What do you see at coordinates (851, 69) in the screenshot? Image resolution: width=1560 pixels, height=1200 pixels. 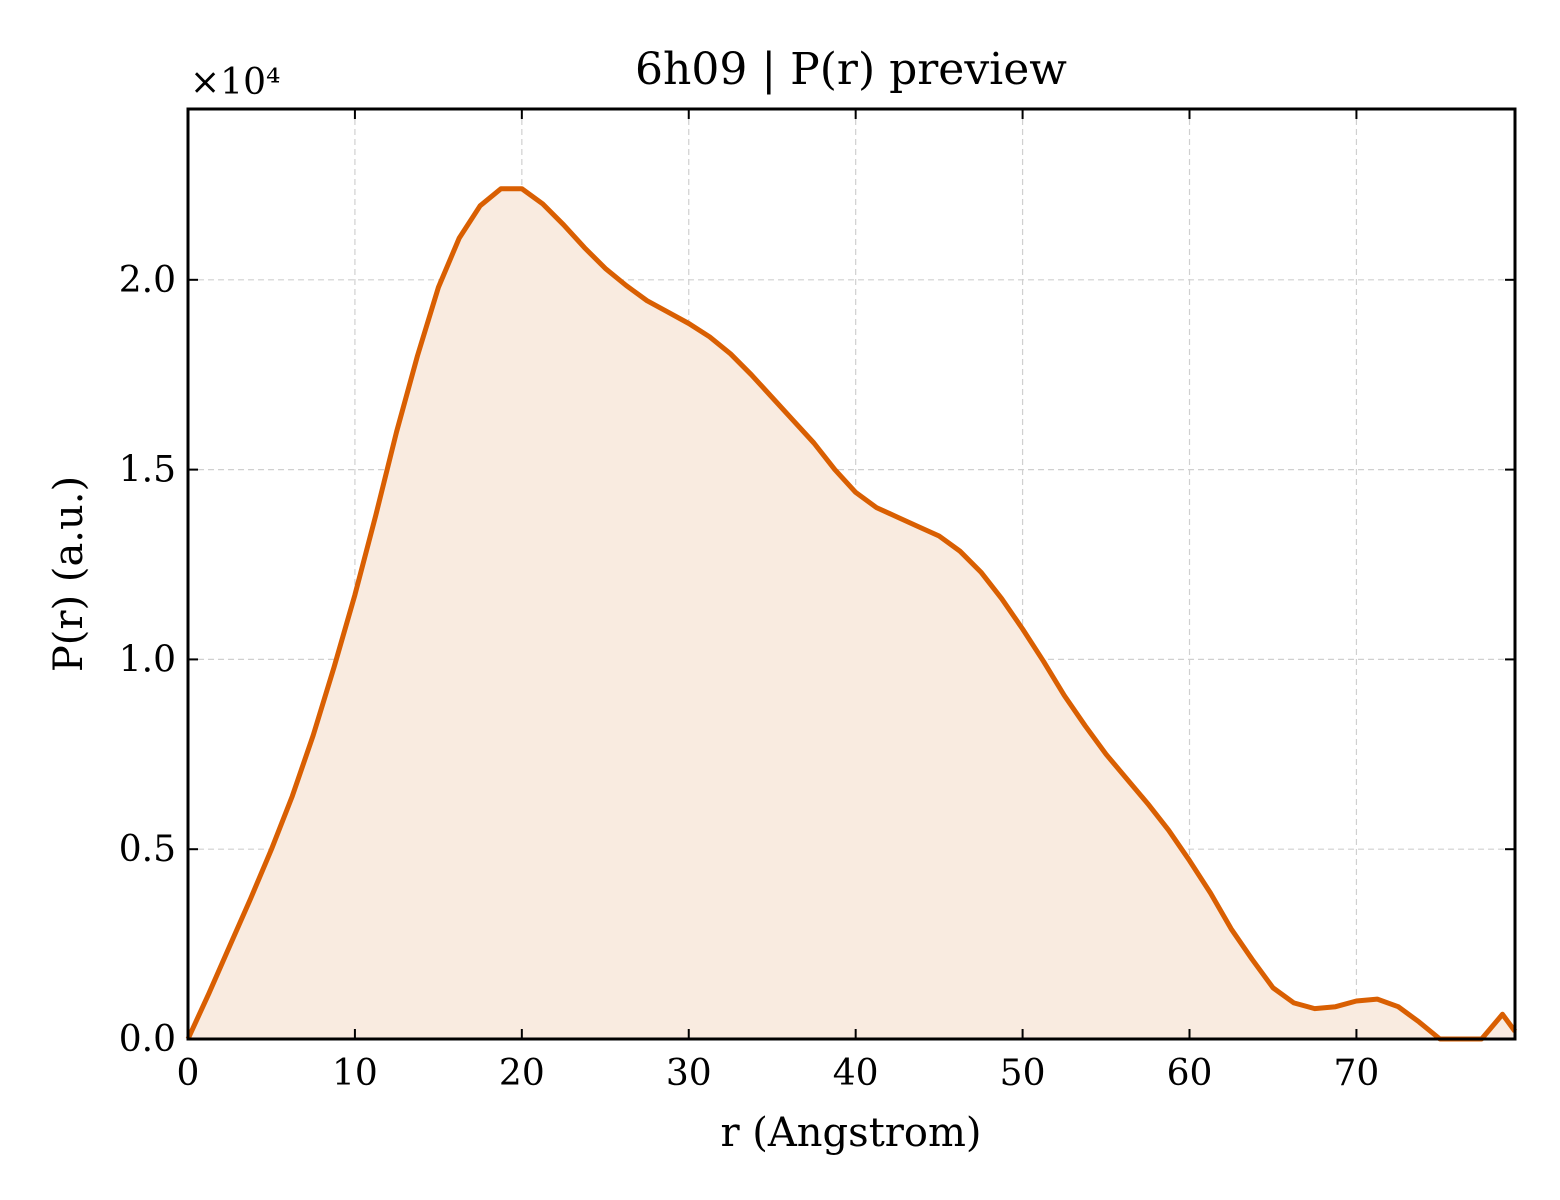 I see `chart-title: 6h09 | P(r) preview` at bounding box center [851, 69].